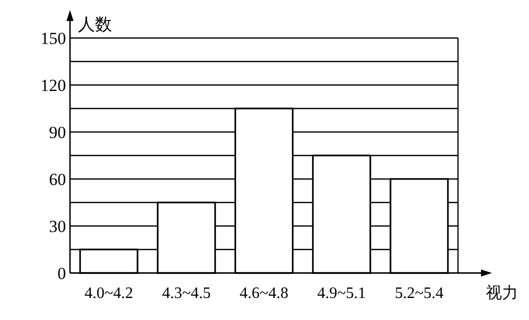 Image resolution: width=529 pixels, height=320 pixels. What do you see at coordinates (57, 226) in the screenshot?
I see `y-tick-label: 30` at bounding box center [57, 226].